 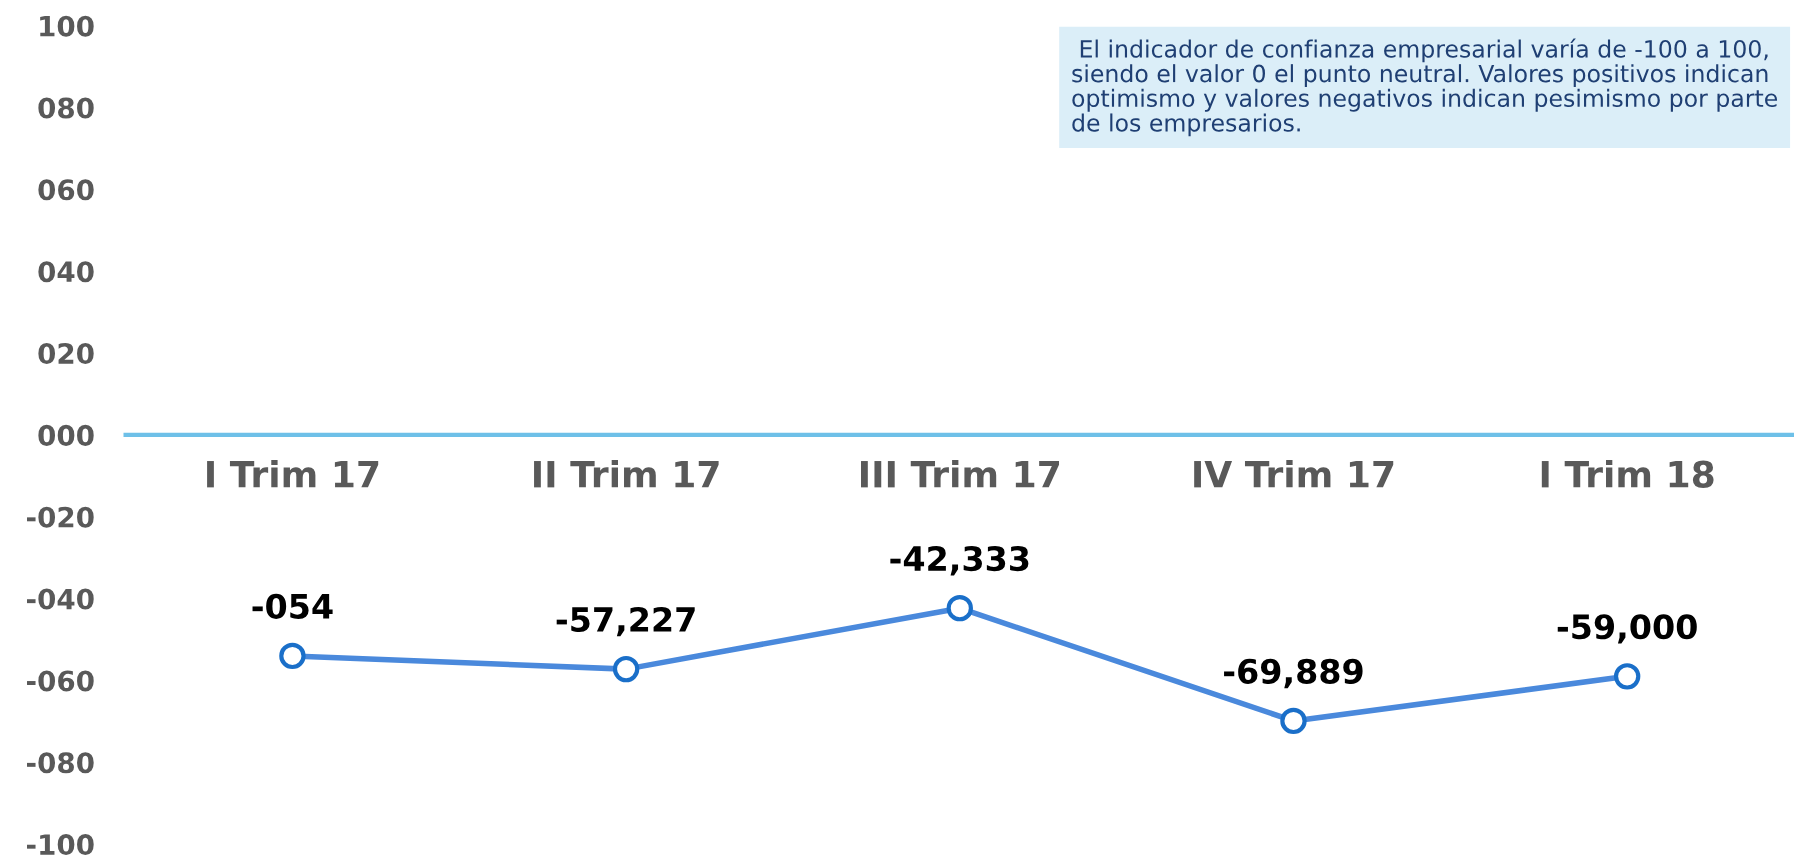 What do you see at coordinates (293, 473) in the screenshot?
I see `x-tick-label: I Trim 17` at bounding box center [293, 473].